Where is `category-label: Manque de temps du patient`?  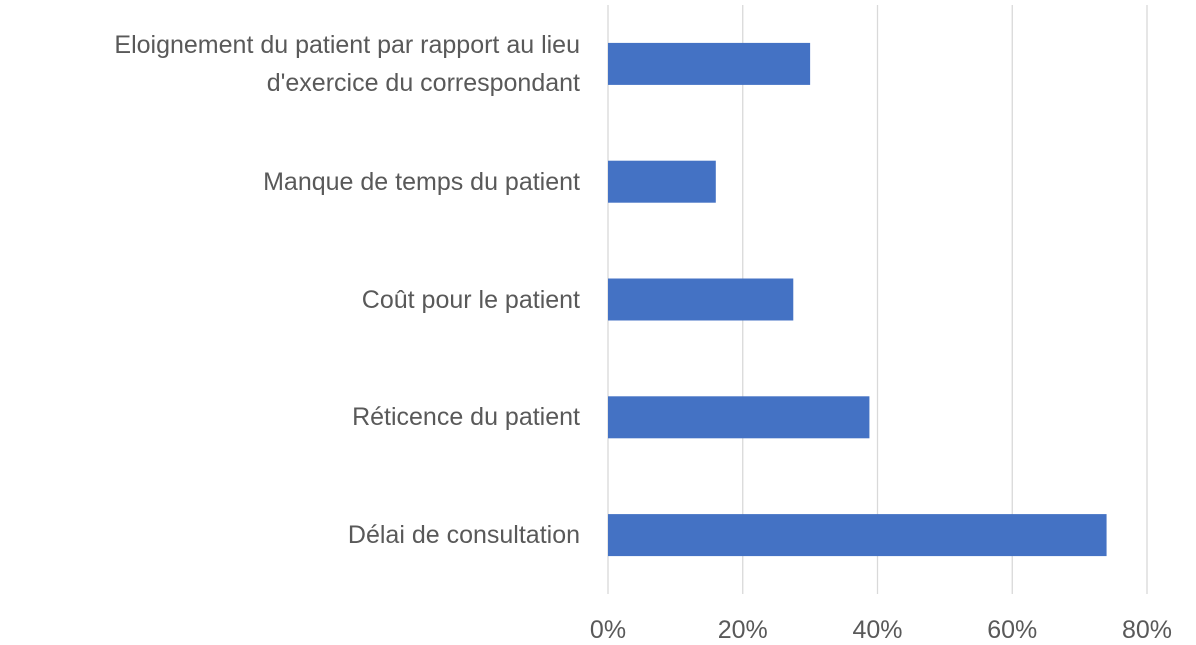
category-label: Manque de temps du patient is located at coordinates (421, 181).